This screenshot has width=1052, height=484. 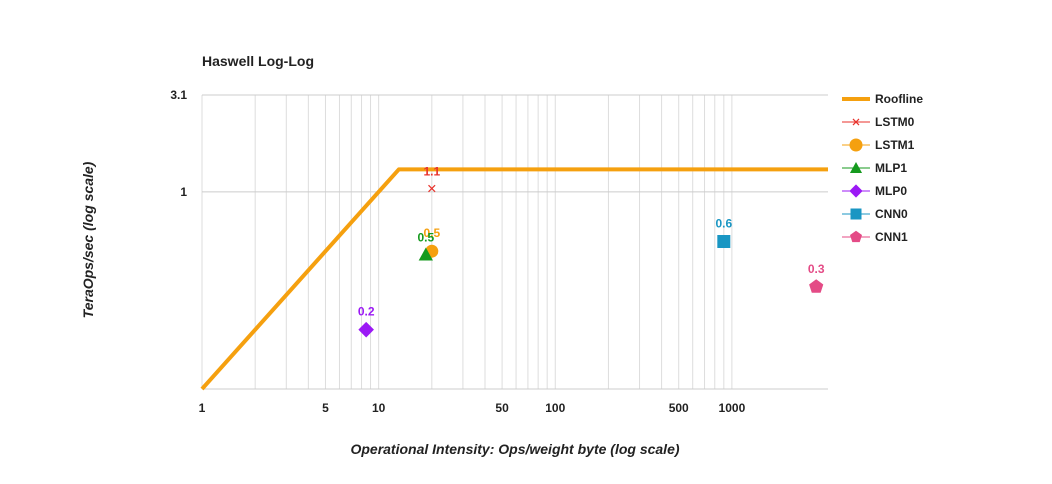 I want to click on mlp1-point, so click(x=425, y=254).